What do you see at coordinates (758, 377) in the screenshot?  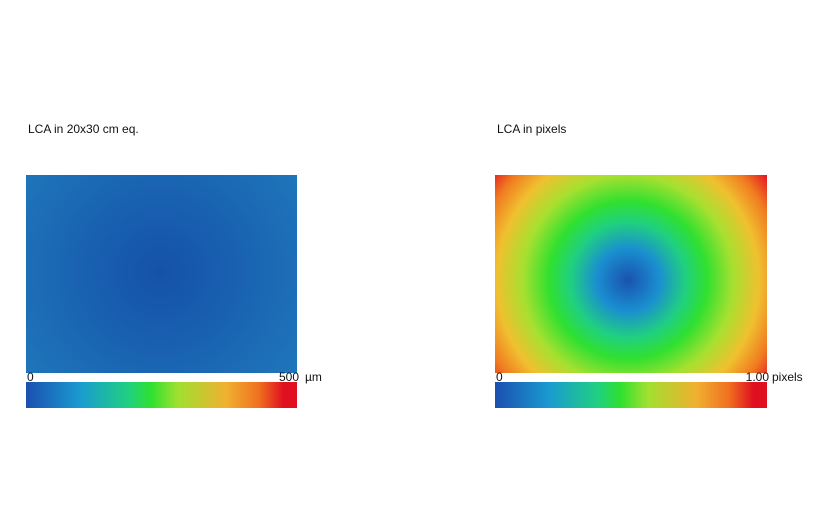 I see `tick-label: 1.00` at bounding box center [758, 377].